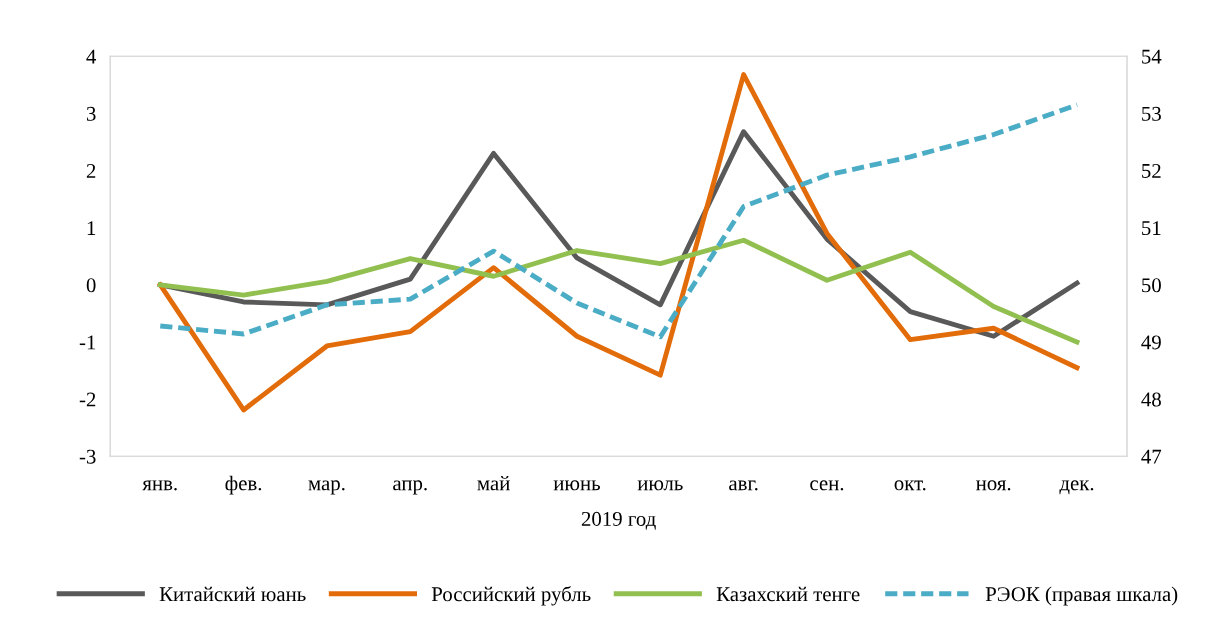  I want to click on x-tick-label: авг., so click(743, 485).